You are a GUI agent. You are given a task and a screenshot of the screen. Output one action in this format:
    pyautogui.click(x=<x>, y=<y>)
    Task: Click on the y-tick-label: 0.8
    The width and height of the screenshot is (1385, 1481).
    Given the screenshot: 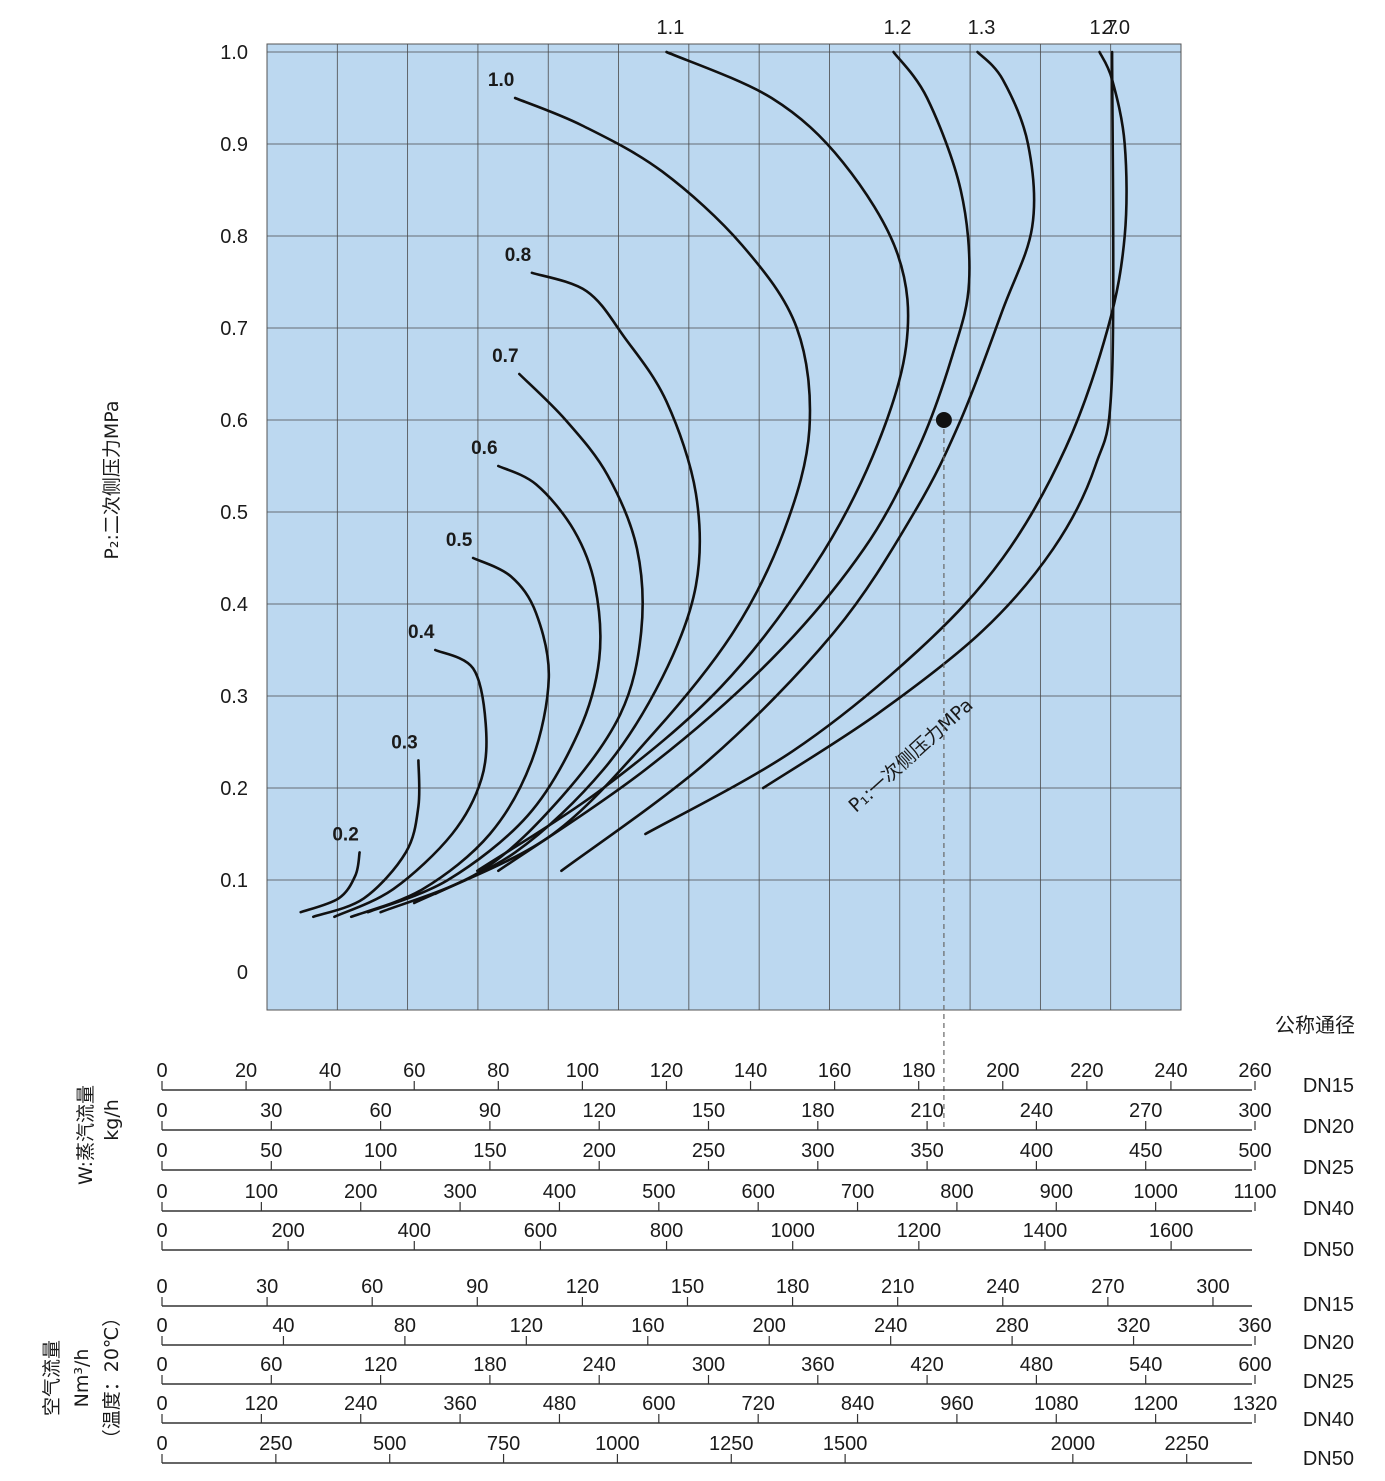 What is the action you would take?
    pyautogui.click(x=234, y=237)
    